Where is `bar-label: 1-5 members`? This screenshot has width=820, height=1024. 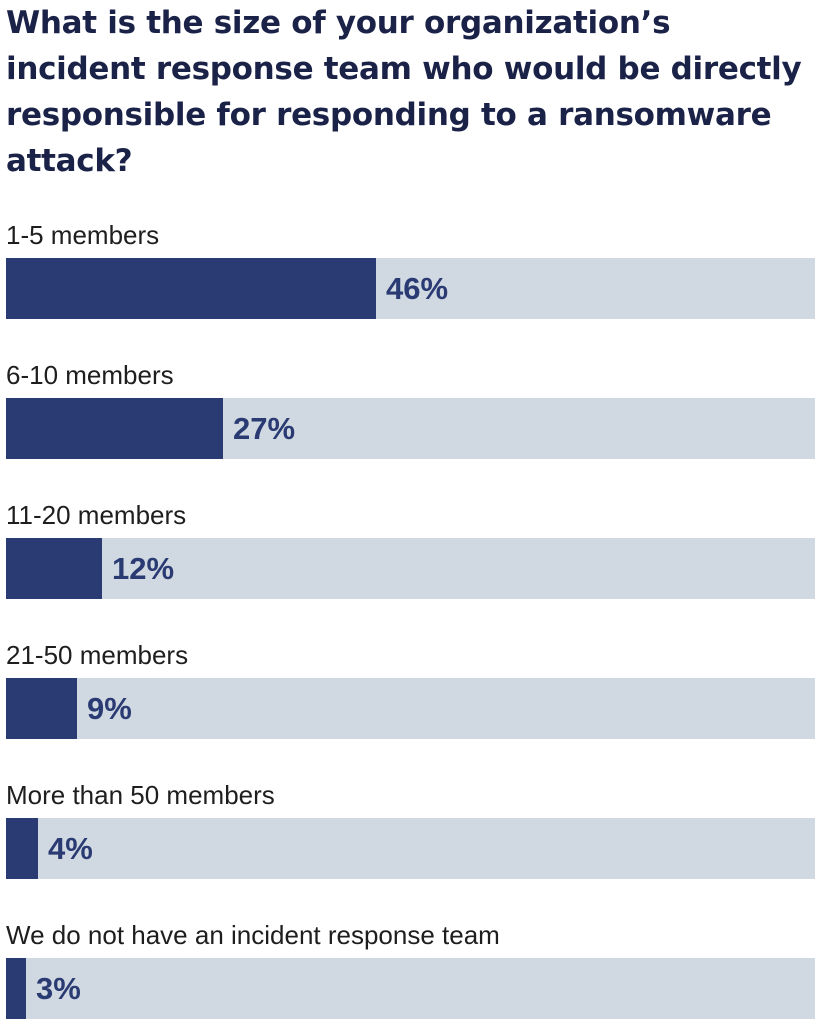 bar-label: 1-5 members is located at coordinates (83, 235).